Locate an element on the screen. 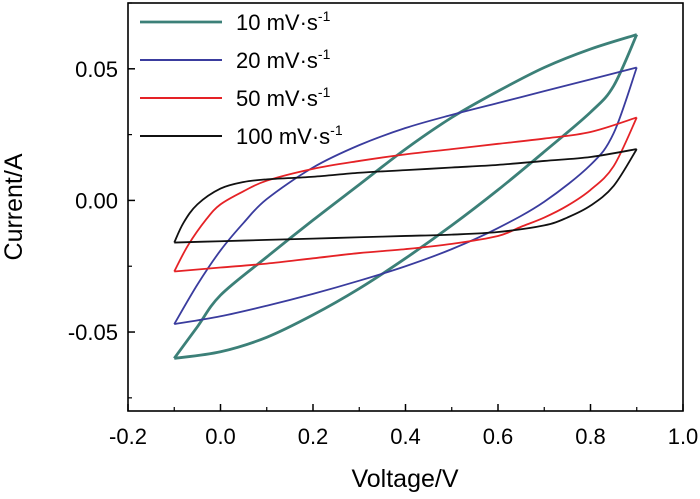  x-tick-label: 0.0 is located at coordinates (220, 436).